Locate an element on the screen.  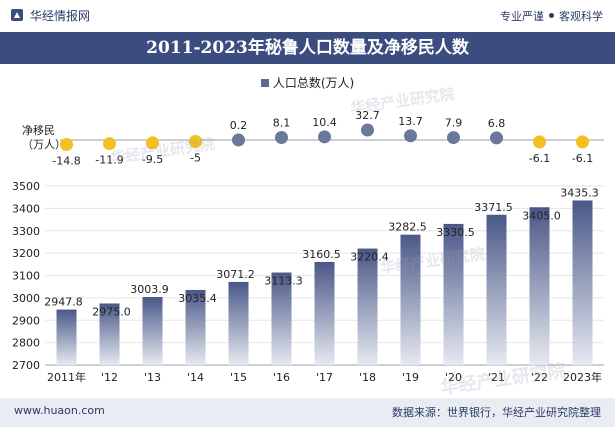
y-tick-label: 2900 is located at coordinates (26, 320).